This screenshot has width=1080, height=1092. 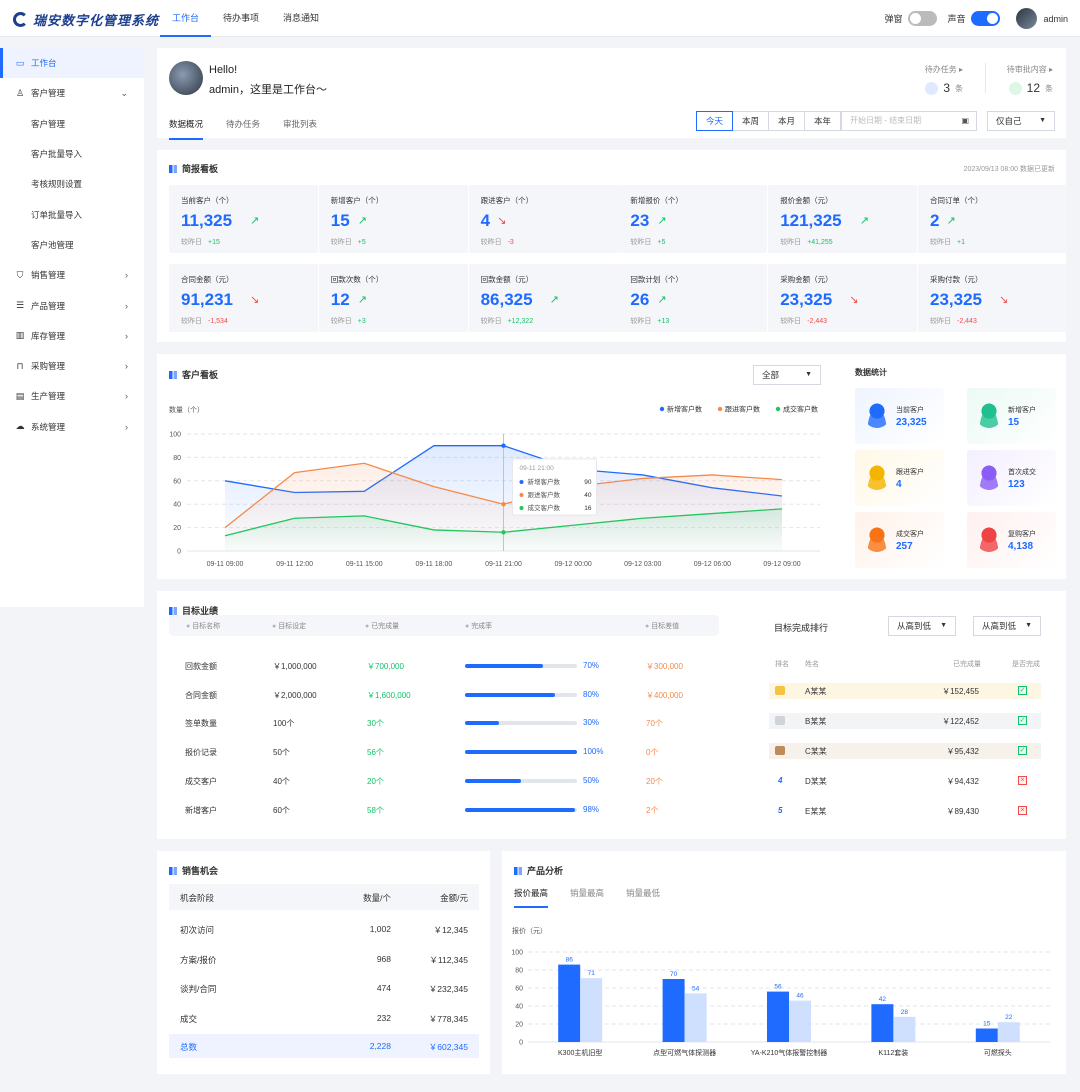 I want to click on stat-card: 报价金额（元） 121,325 ↗ 较昨日 +41,255, so click(x=843, y=219).